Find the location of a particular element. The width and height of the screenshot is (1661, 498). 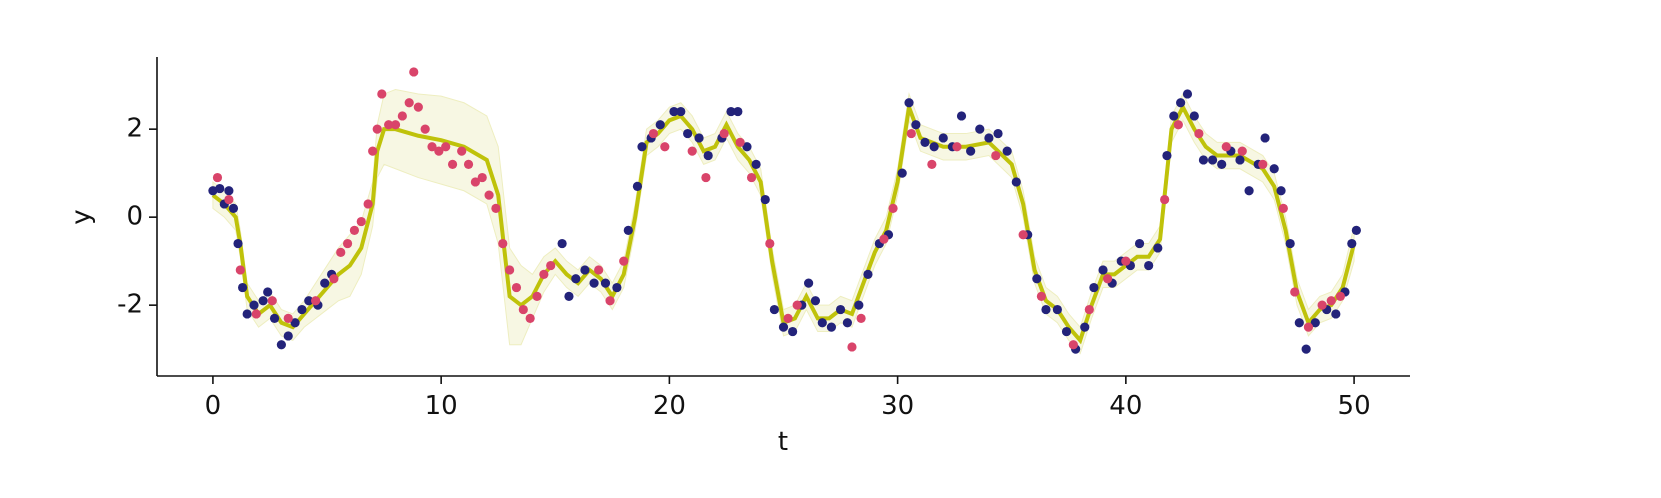

y-axis-label: y is located at coordinates (82, 216).